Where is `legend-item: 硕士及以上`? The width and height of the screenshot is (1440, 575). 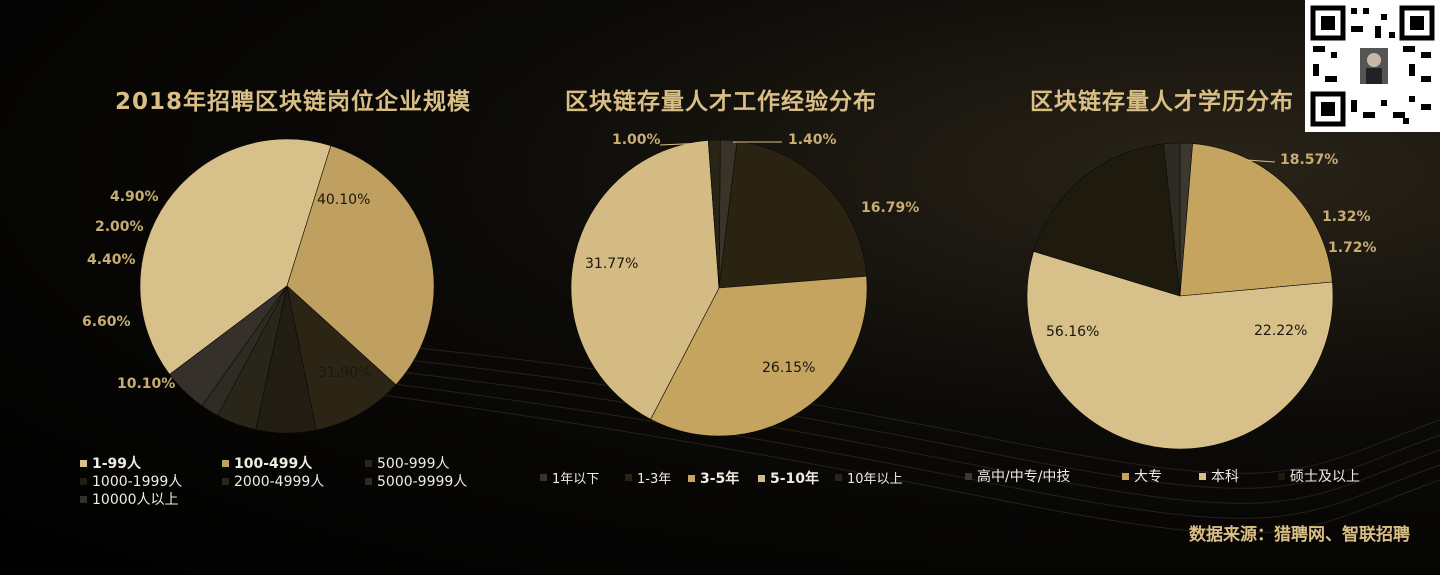 legend-item: 硕士及以上 is located at coordinates (1319, 476).